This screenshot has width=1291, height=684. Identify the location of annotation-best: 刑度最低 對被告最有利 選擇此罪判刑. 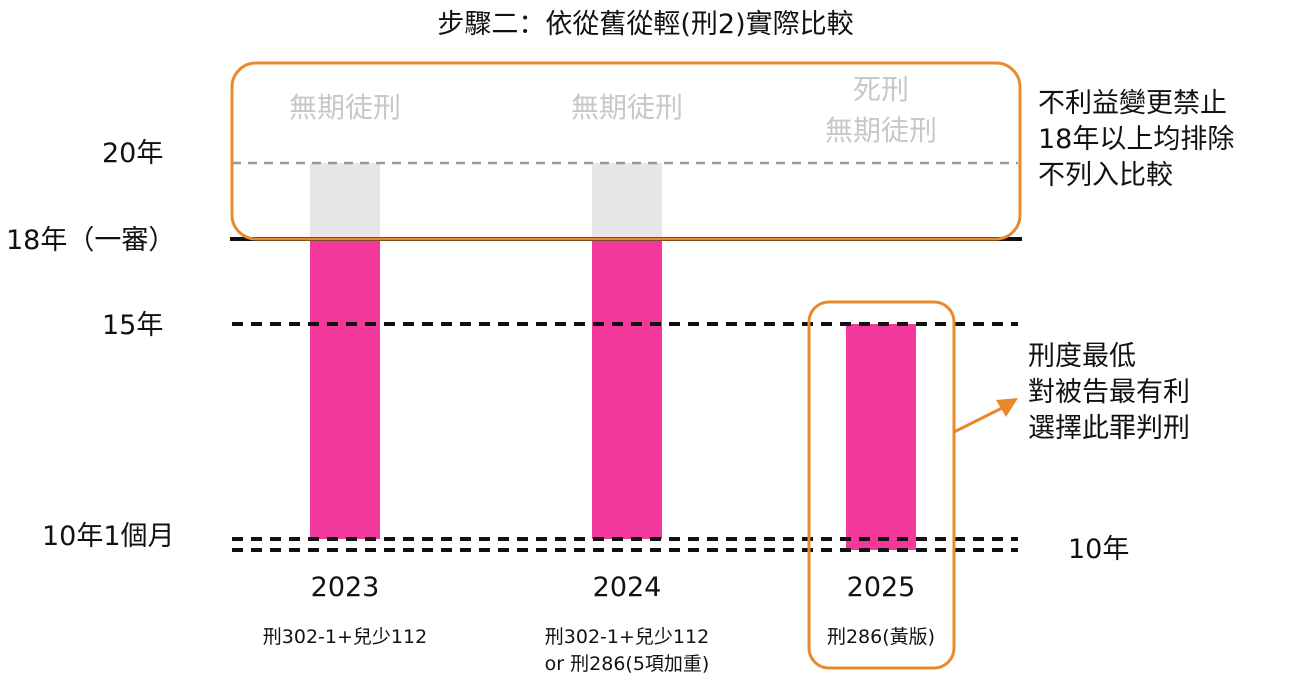
(1109, 393).